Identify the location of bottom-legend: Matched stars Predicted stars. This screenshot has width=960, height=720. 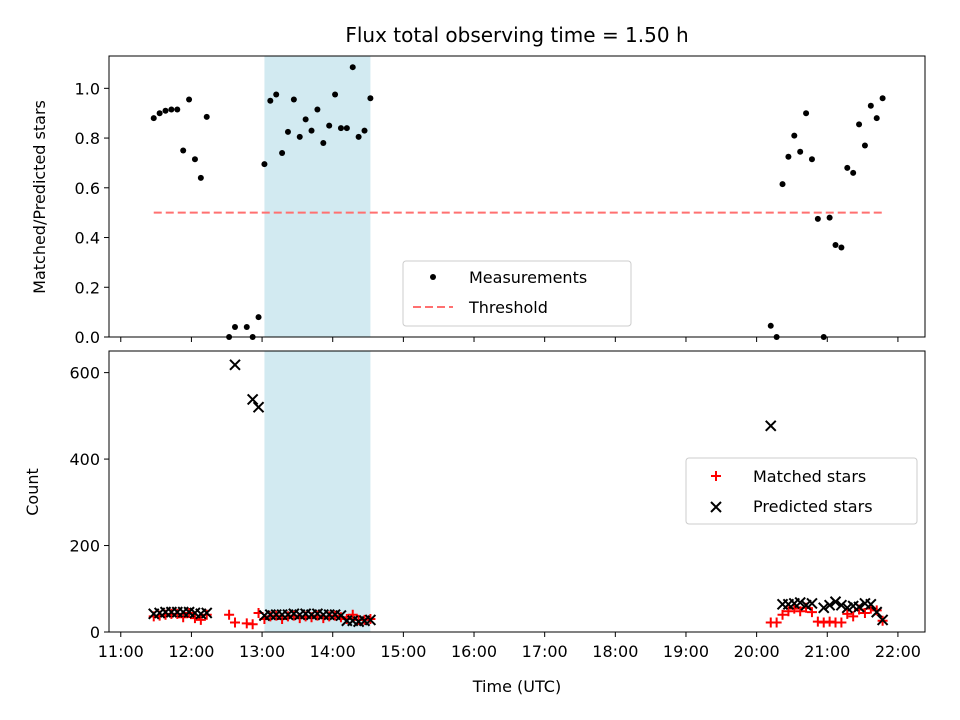
(801, 491).